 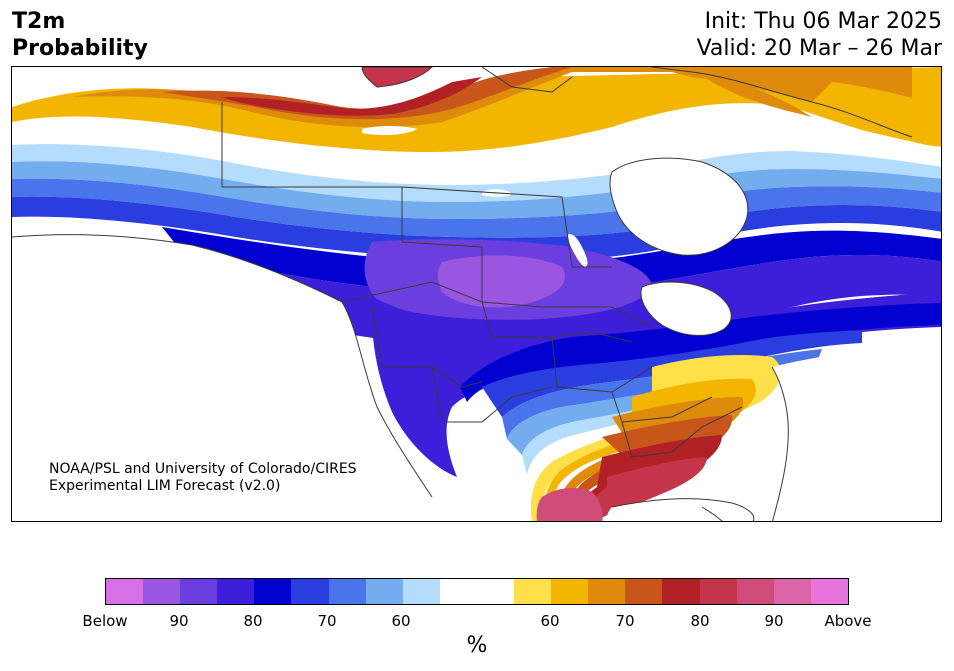 What do you see at coordinates (856, 433) in the screenshot?
I see `atlantic-ocean` at bounding box center [856, 433].